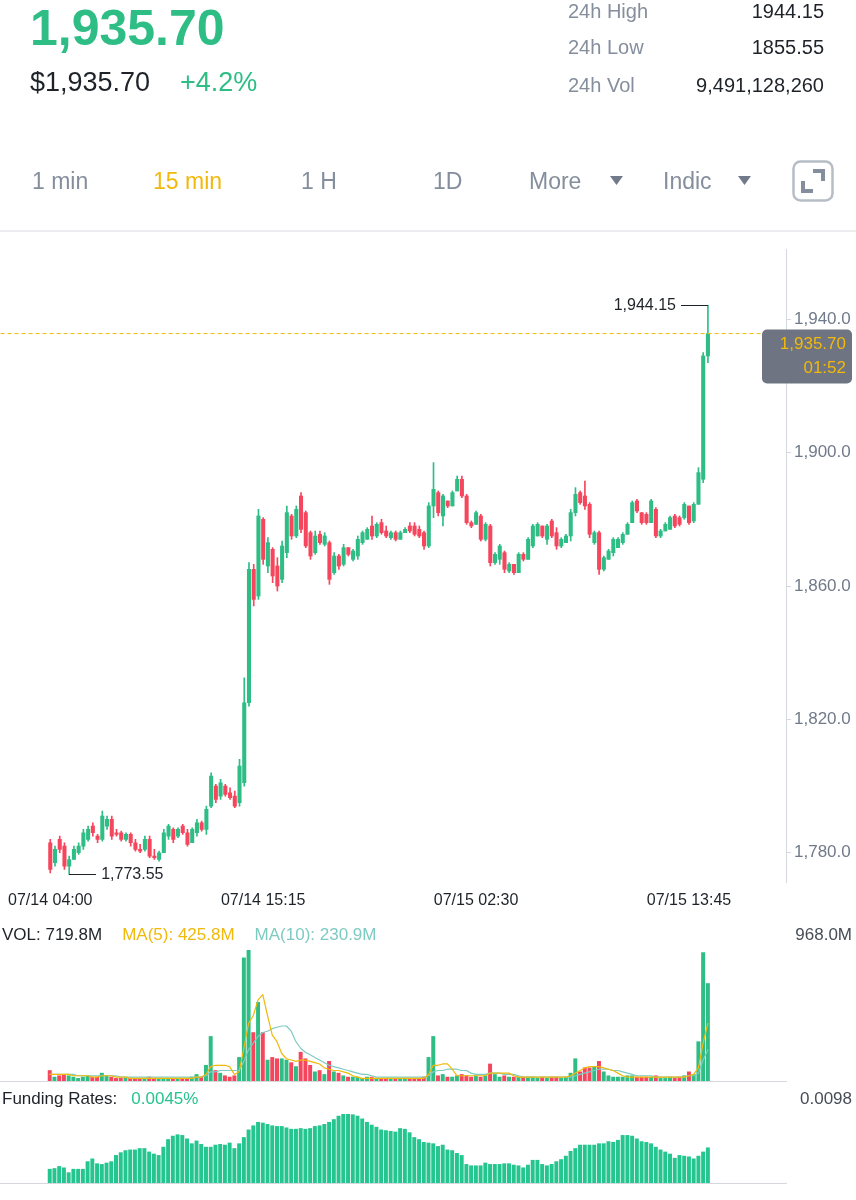  What do you see at coordinates (787, 47) in the screenshot?
I see `text: 1855.55` at bounding box center [787, 47].